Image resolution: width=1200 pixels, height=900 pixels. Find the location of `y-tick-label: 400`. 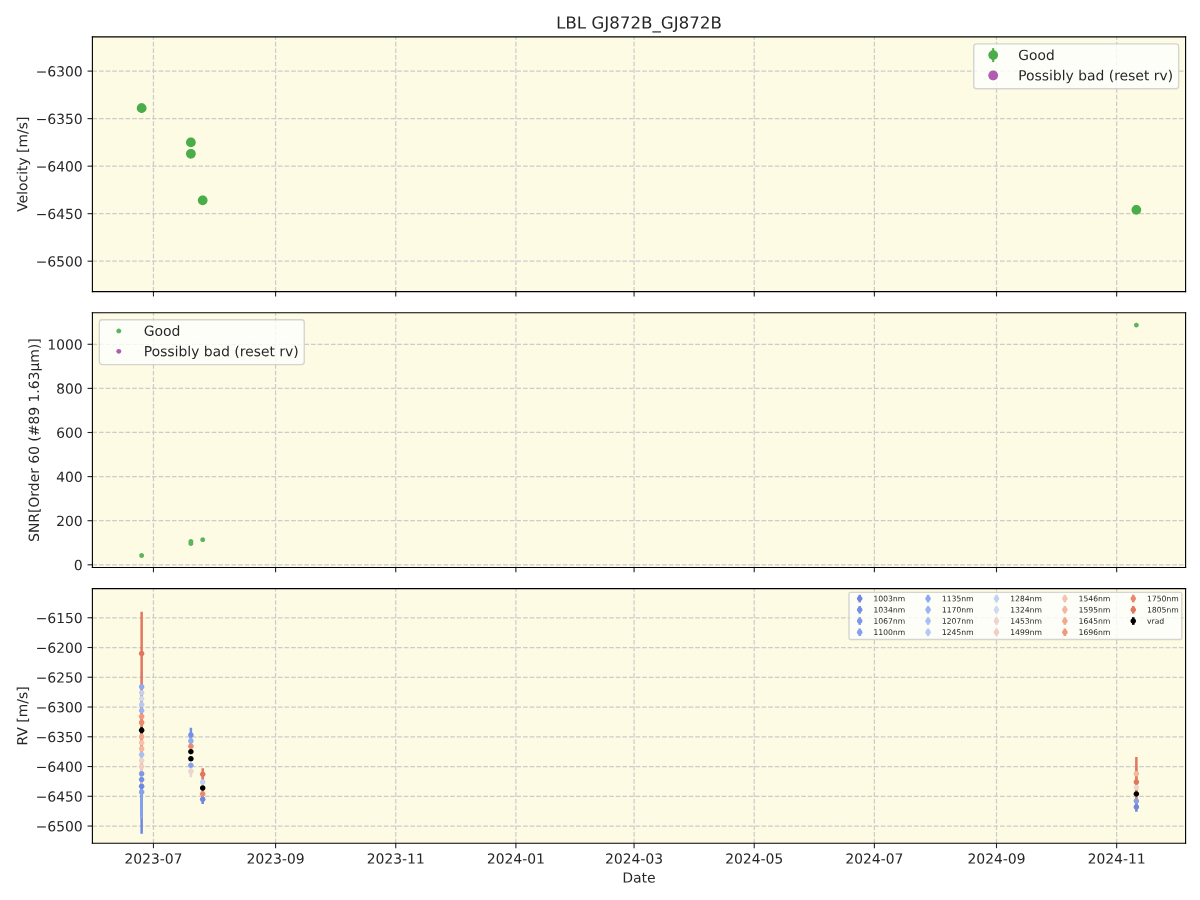

y-tick-label: 400 is located at coordinates (69, 477).